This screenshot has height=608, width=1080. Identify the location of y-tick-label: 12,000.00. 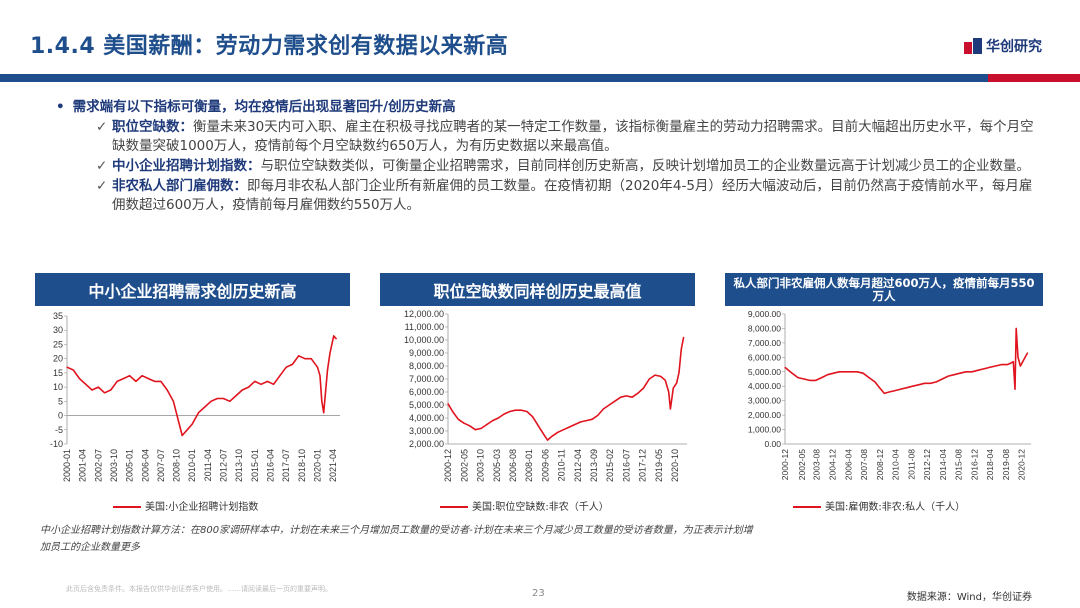
(424, 314).